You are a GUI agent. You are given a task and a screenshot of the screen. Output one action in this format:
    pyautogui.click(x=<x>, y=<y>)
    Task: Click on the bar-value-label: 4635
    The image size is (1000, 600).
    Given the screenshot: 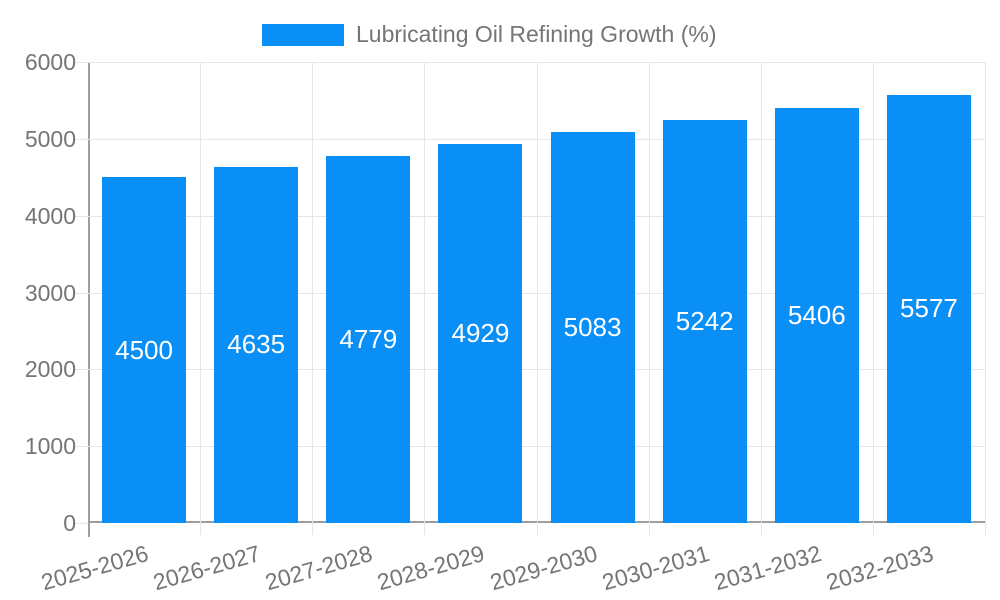 What is the action you would take?
    pyautogui.click(x=256, y=344)
    